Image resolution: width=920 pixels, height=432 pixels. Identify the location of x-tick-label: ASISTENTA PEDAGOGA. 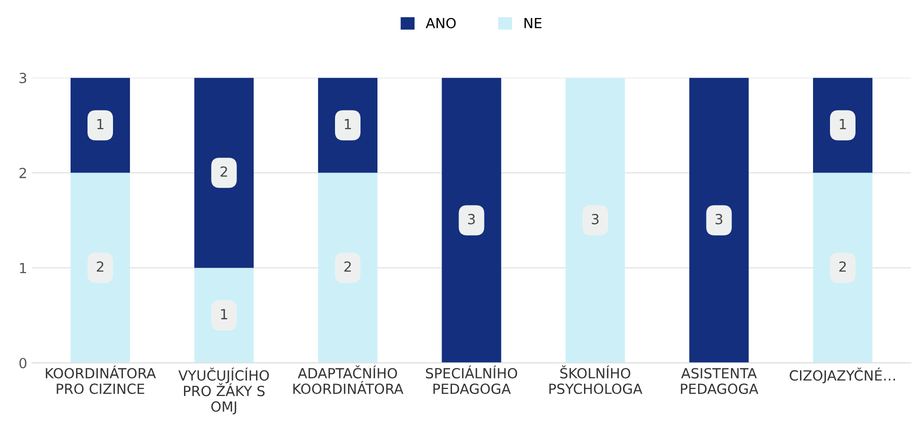
(719, 381).